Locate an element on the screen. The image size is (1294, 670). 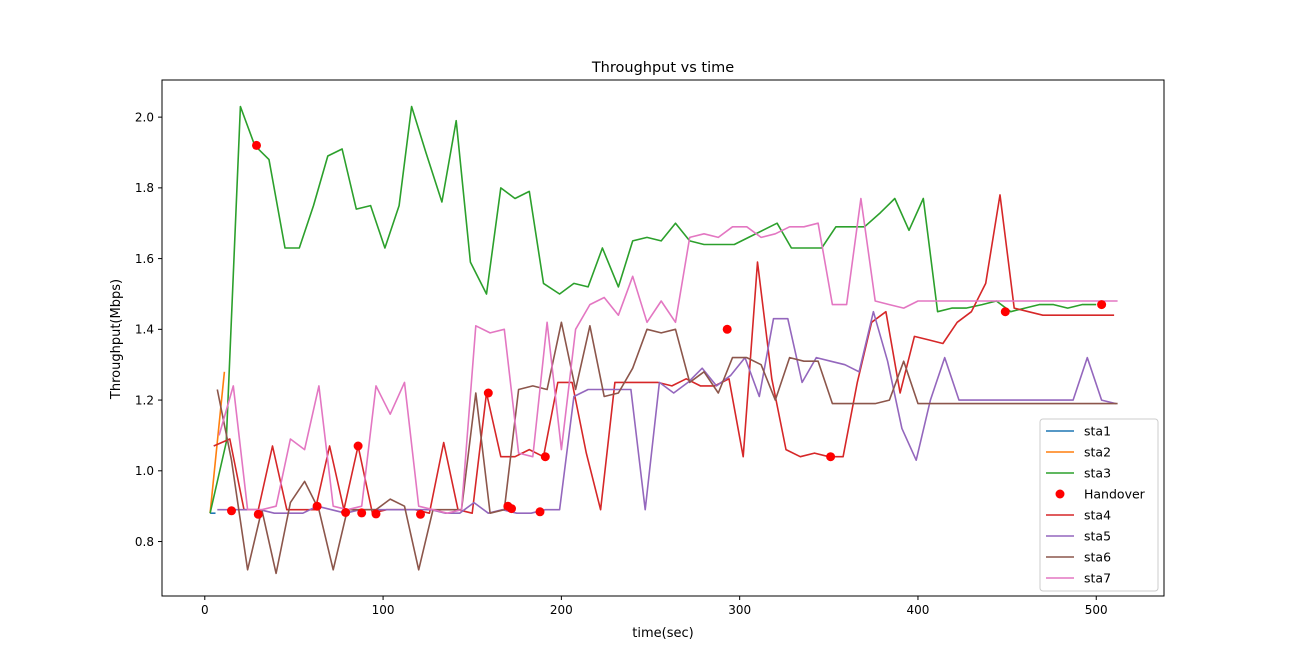
y-tick-label: 1.4 is located at coordinates (144, 330).